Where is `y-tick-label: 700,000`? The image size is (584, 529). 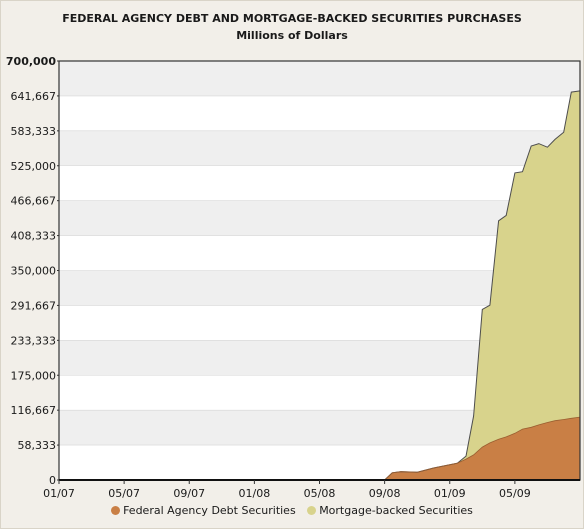
y-tick-label: 700,000 is located at coordinates (31, 61).